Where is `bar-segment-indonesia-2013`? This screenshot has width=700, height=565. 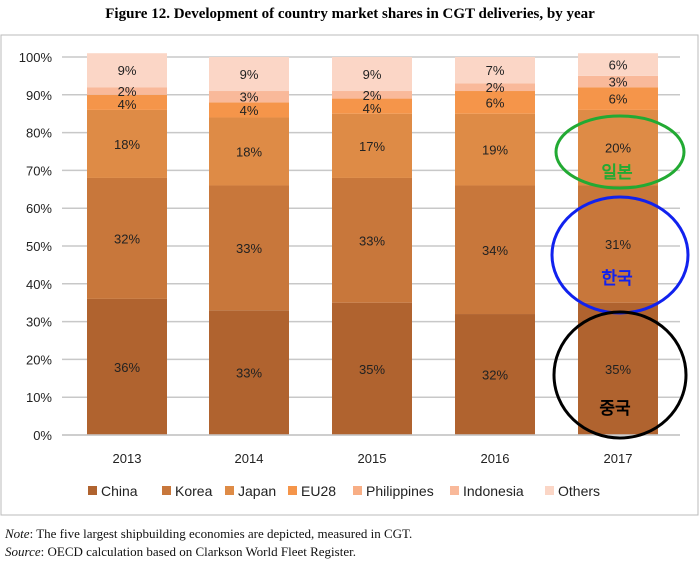
bar-segment-indonesia-2013 is located at coordinates (127, 91).